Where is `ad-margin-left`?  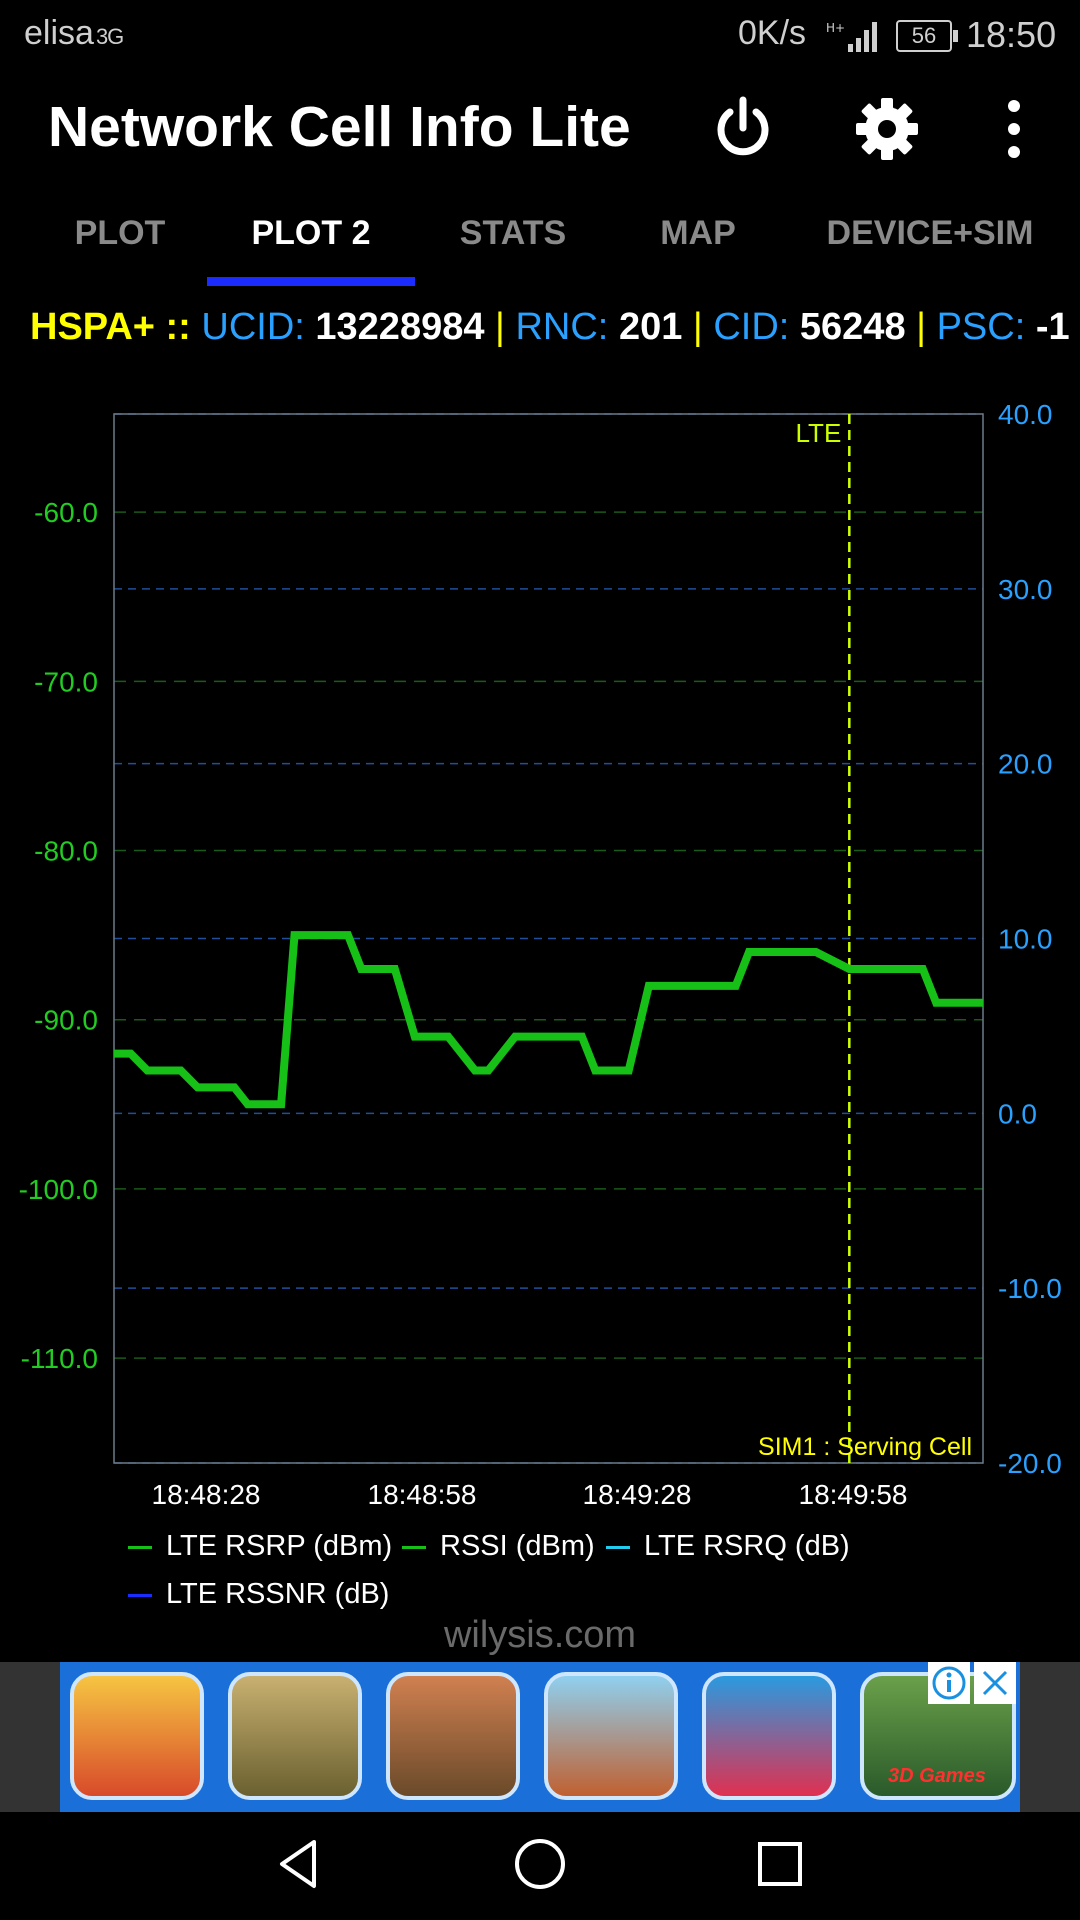 ad-margin-left is located at coordinates (30, 1737).